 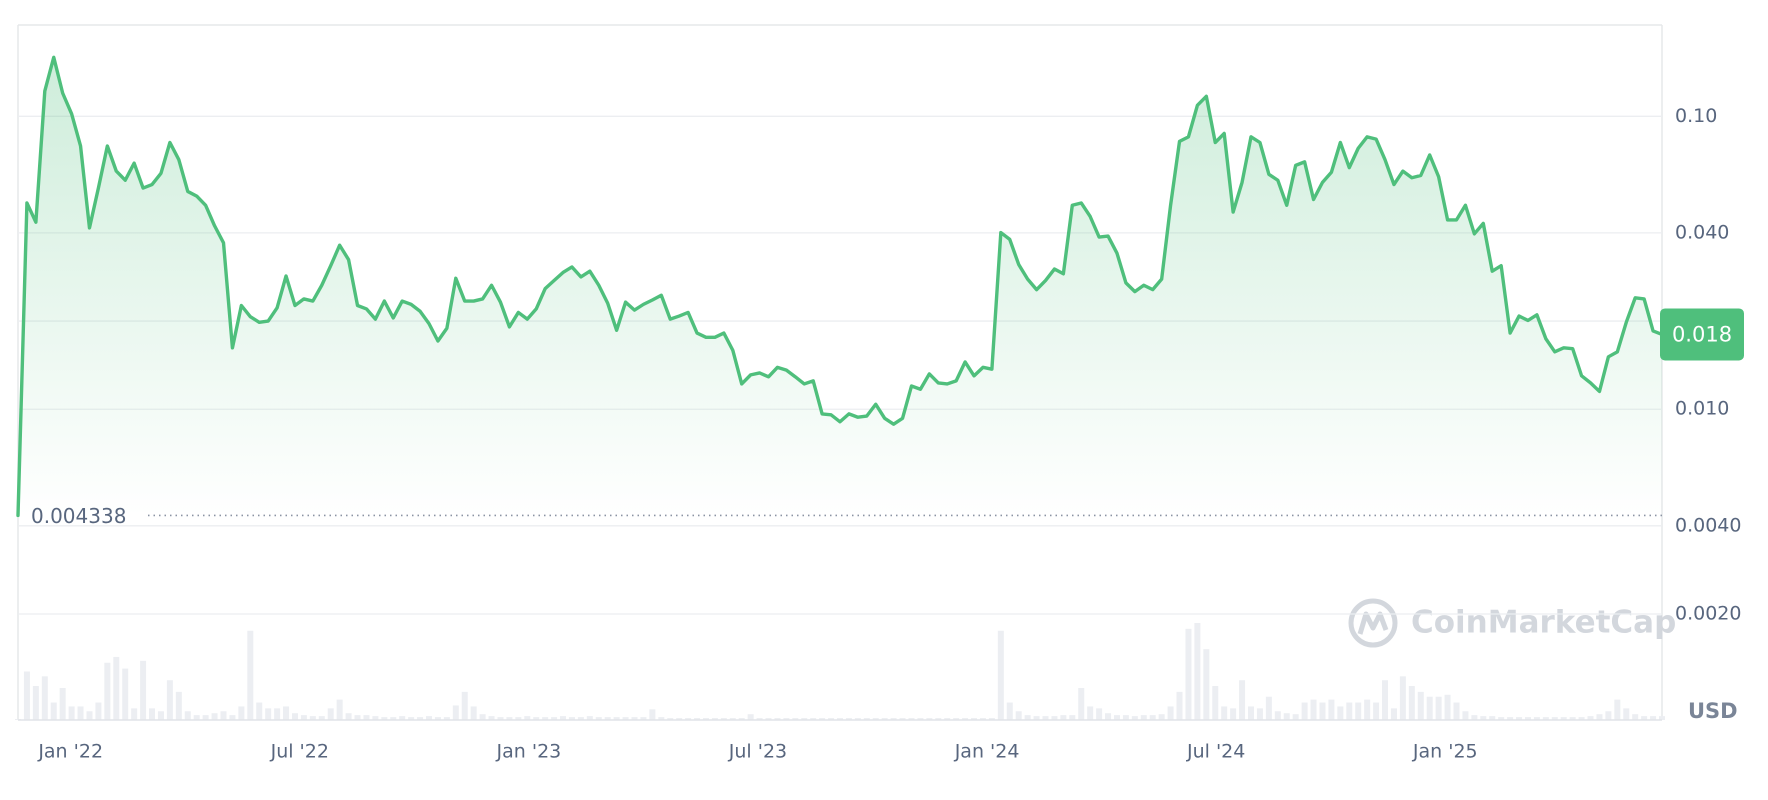 What do you see at coordinates (1702, 409) in the screenshot?
I see `y-tick-label: 0.010` at bounding box center [1702, 409].